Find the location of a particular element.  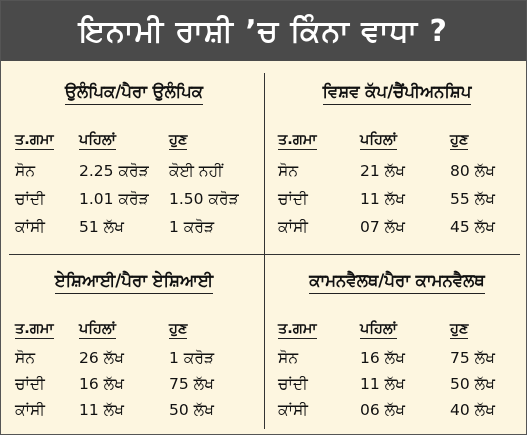

before-cell: 21 ਲੱਖ is located at coordinates (382, 171).